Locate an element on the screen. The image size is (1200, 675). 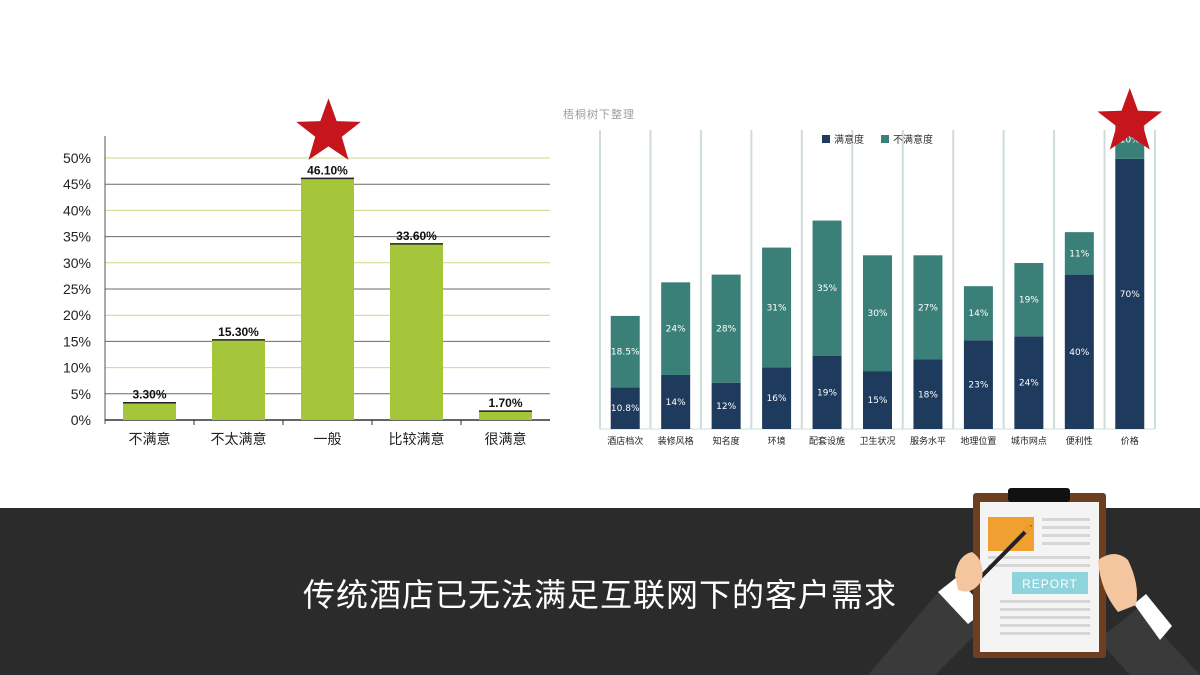
segment-value-label: 12% is located at coordinates (726, 407).